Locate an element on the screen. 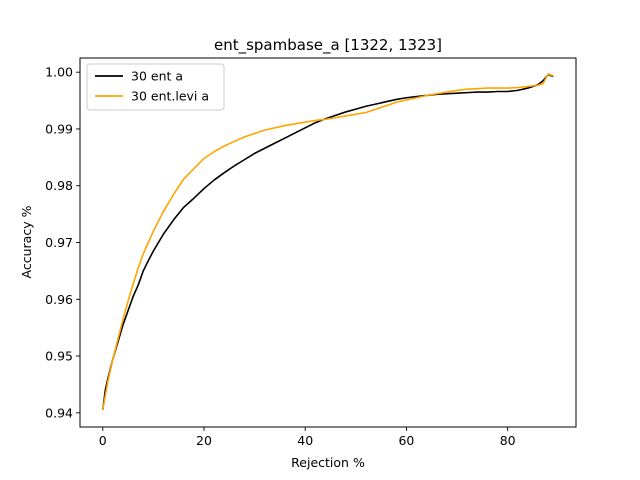 This screenshot has height=480, width=640. legend-label-2: 30 ent.levi a is located at coordinates (170, 96).